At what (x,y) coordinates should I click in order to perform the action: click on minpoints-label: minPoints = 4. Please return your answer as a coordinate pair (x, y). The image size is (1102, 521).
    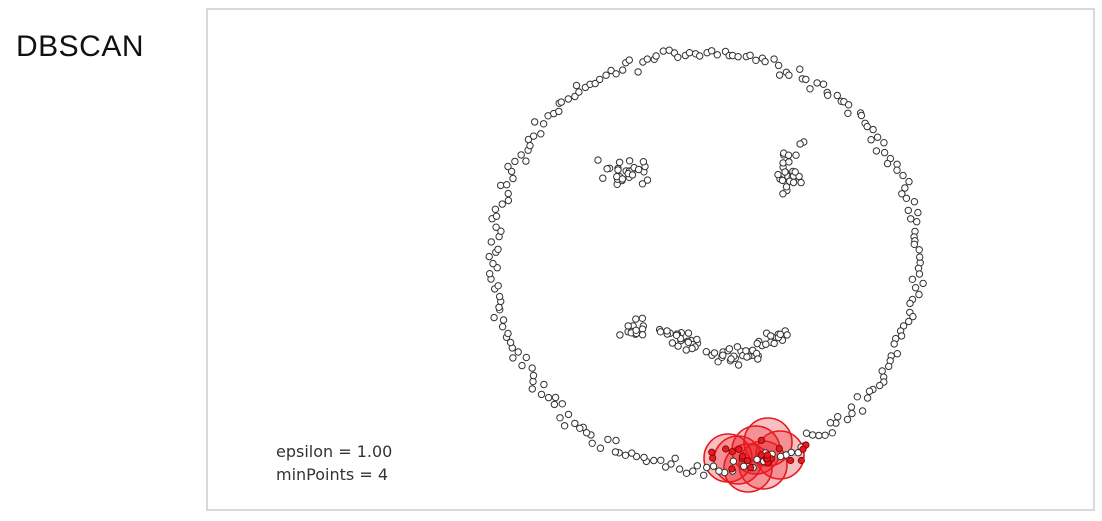
    Looking at the image, I should click on (332, 474).